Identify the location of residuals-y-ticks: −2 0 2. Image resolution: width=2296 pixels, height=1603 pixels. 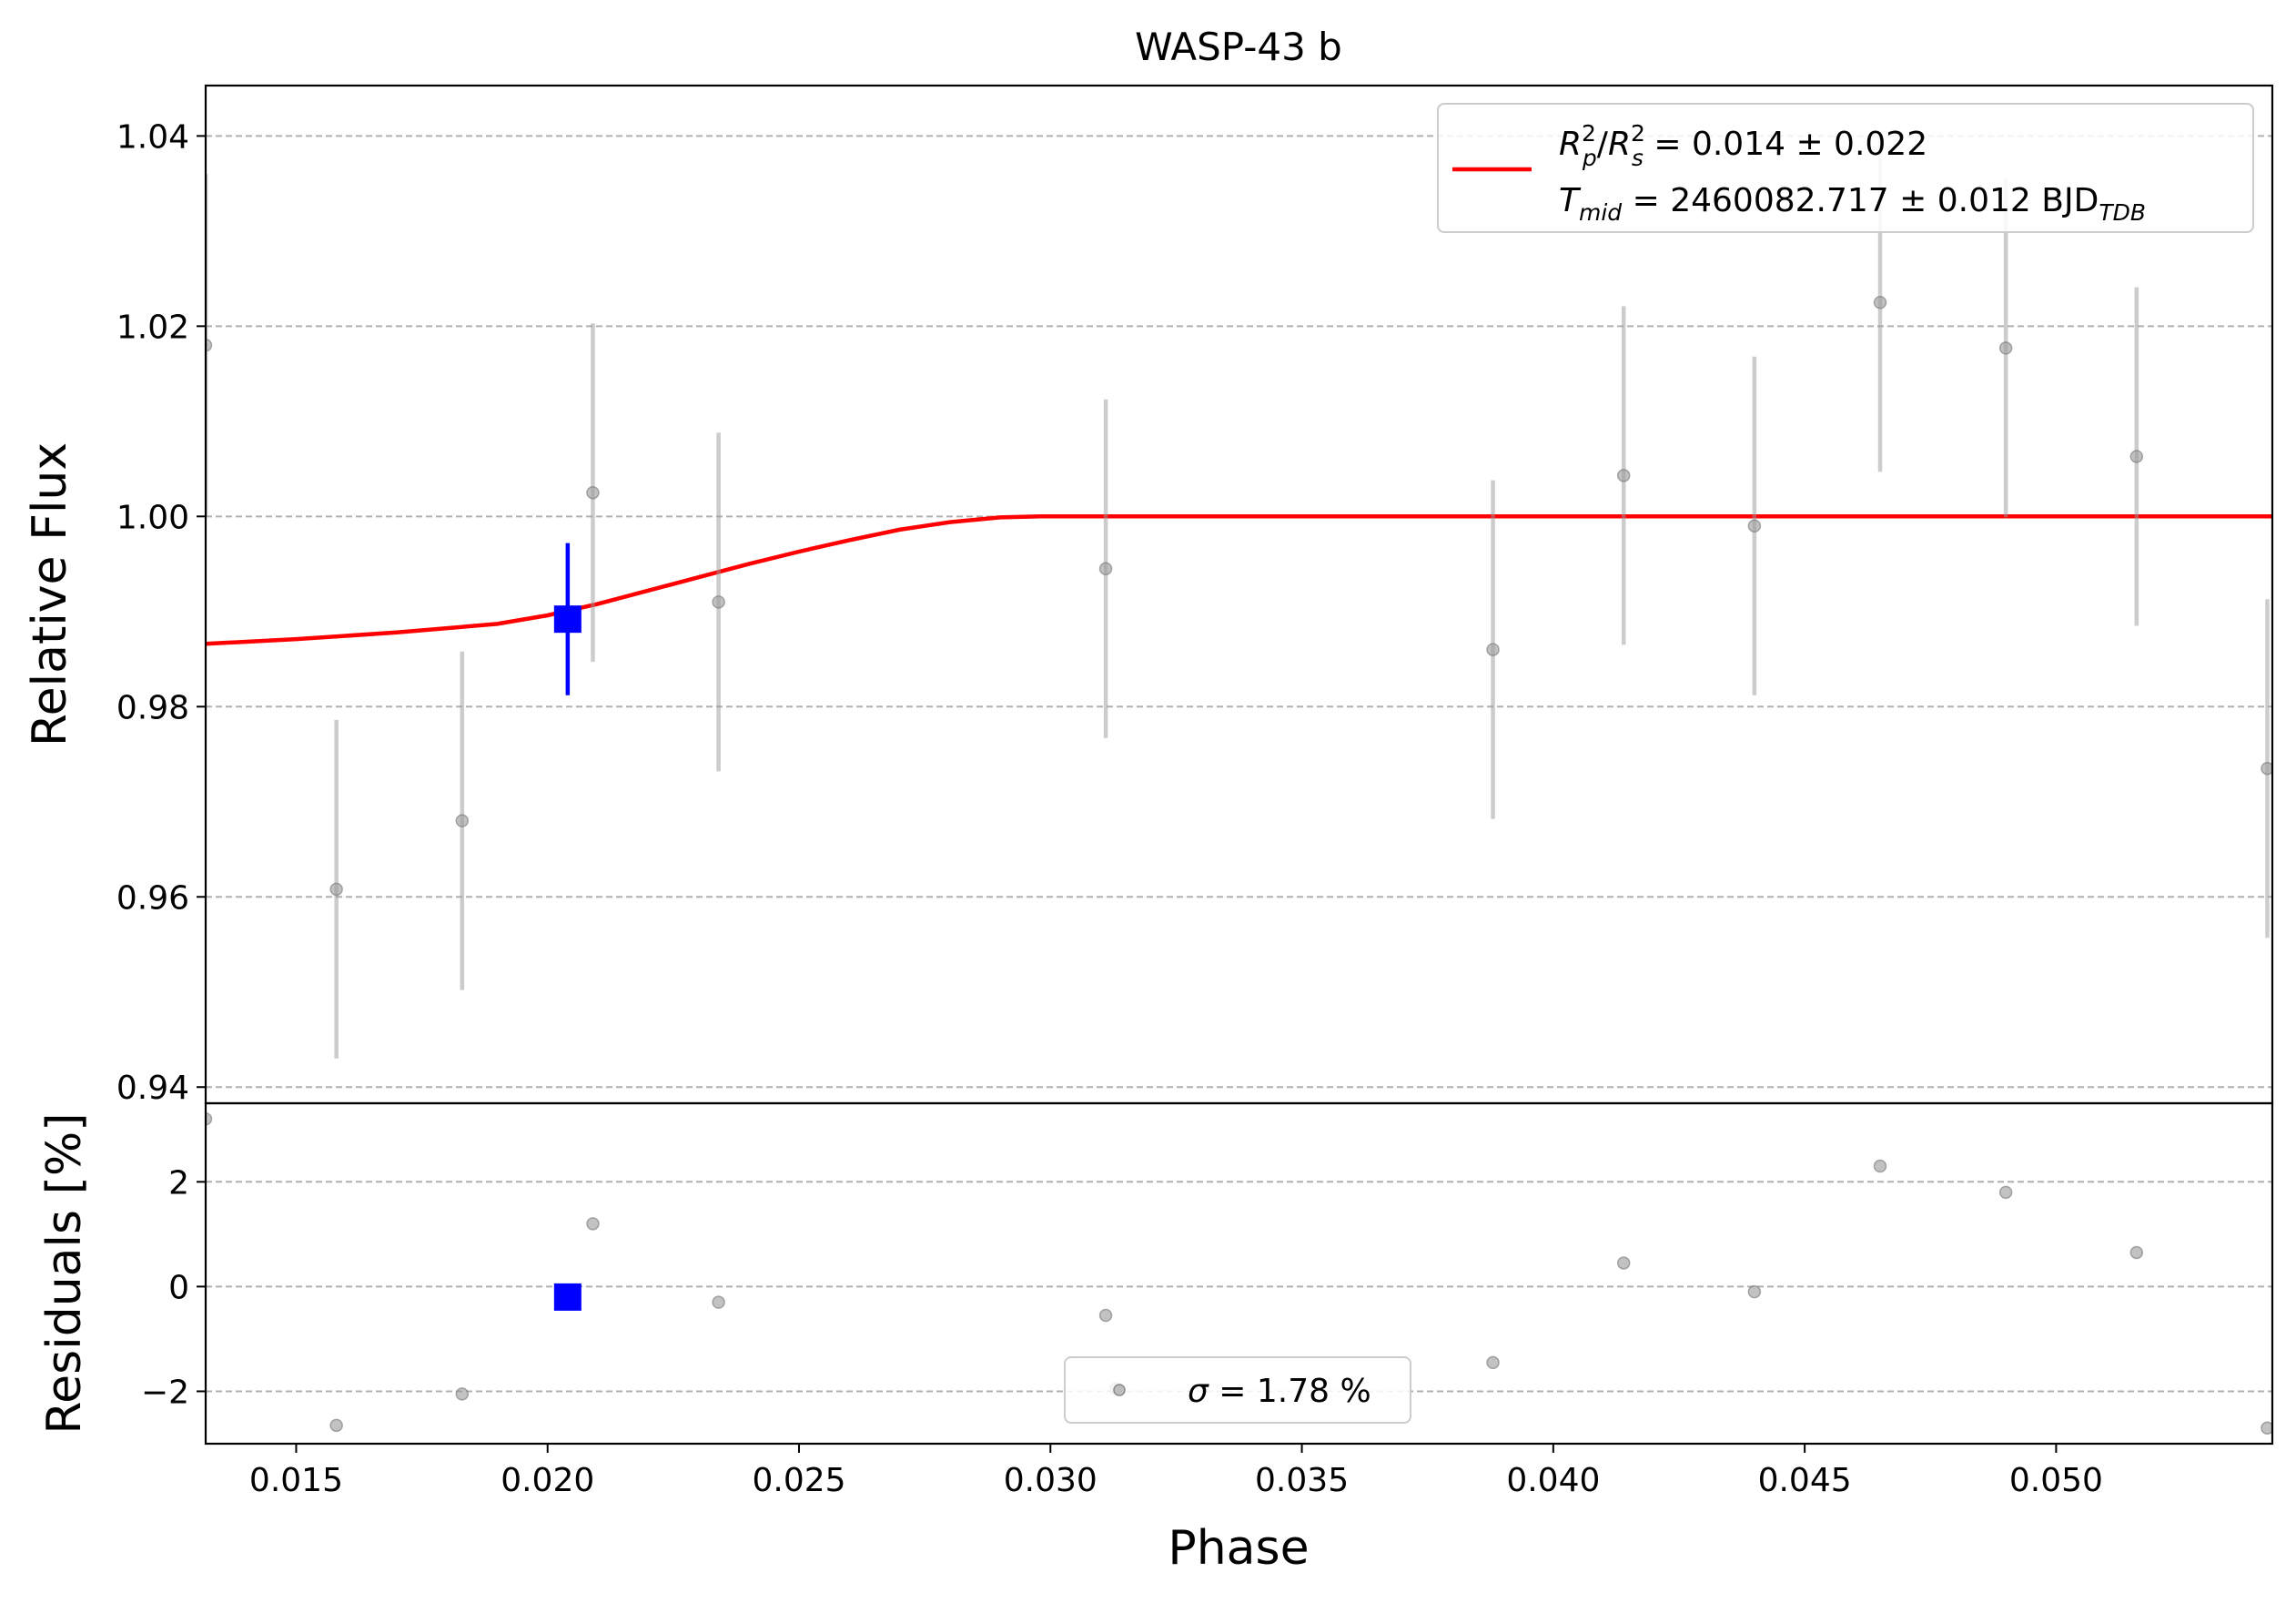
(173, 1287).